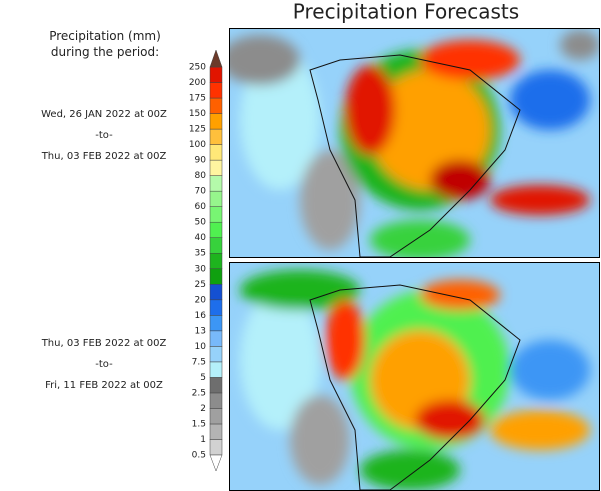  Describe the element at coordinates (200, 331) in the screenshot. I see `colorbar-label: 13` at that location.